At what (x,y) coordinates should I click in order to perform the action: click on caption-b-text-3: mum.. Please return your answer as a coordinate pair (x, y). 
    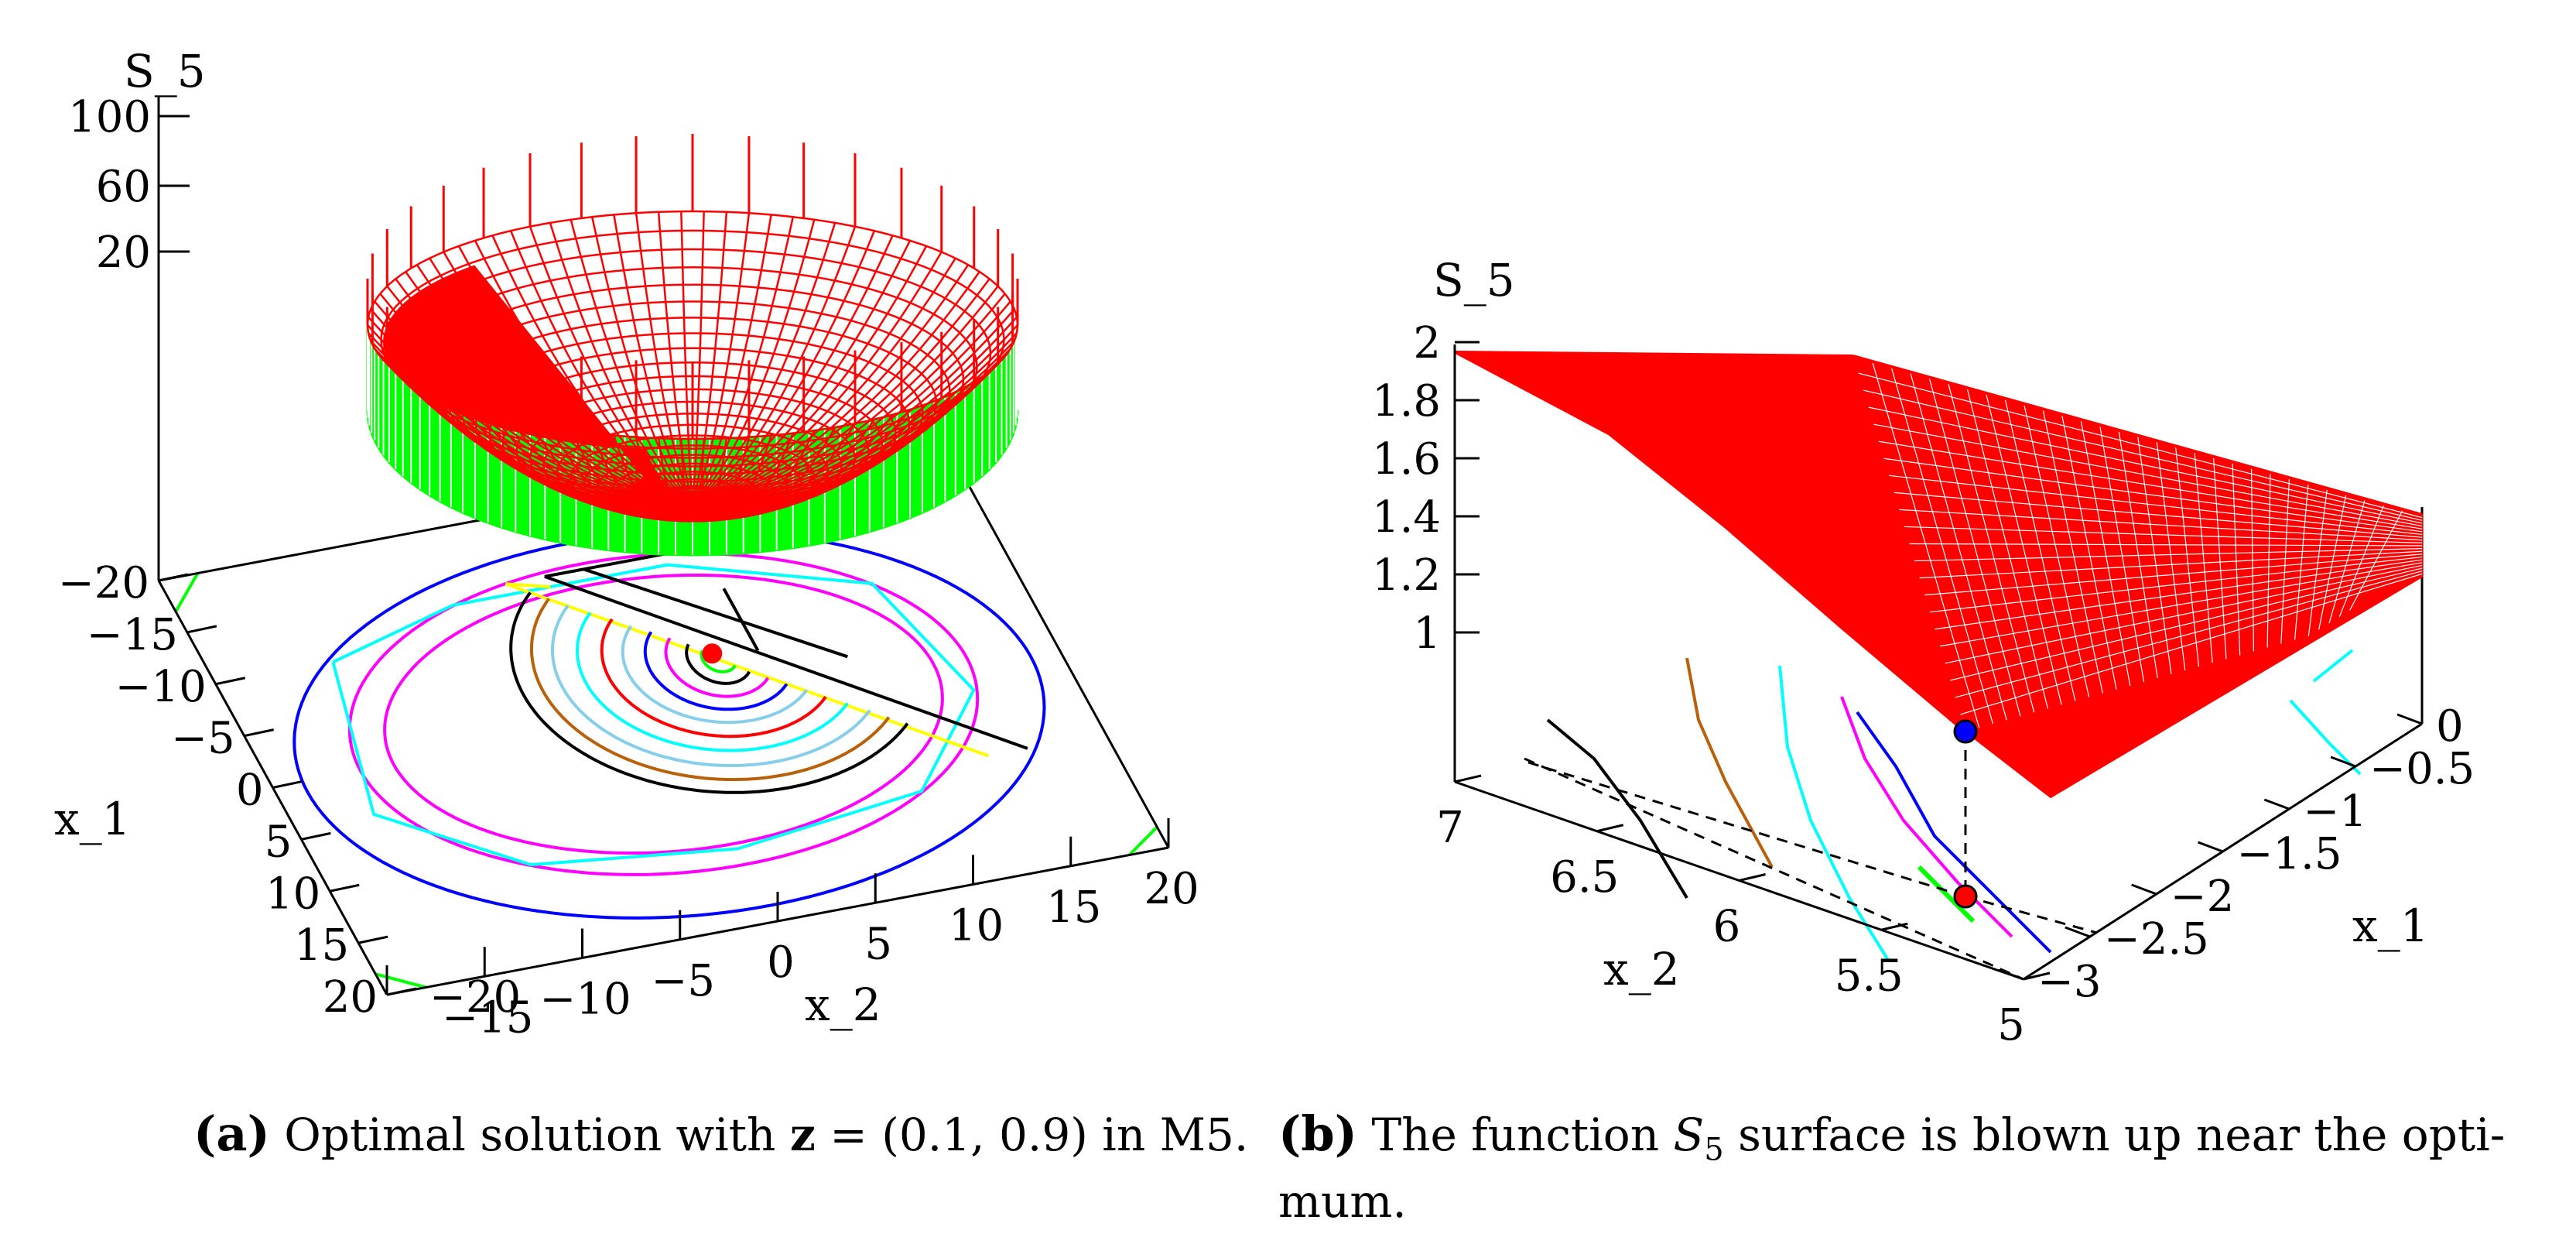
    Looking at the image, I should click on (1342, 1201).